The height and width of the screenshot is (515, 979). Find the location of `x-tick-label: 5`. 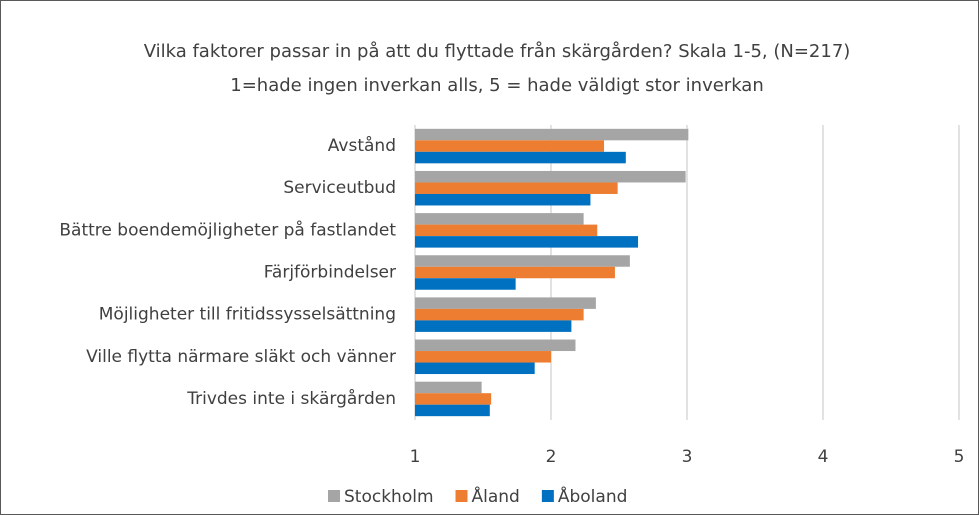

x-tick-label: 5 is located at coordinates (959, 457).